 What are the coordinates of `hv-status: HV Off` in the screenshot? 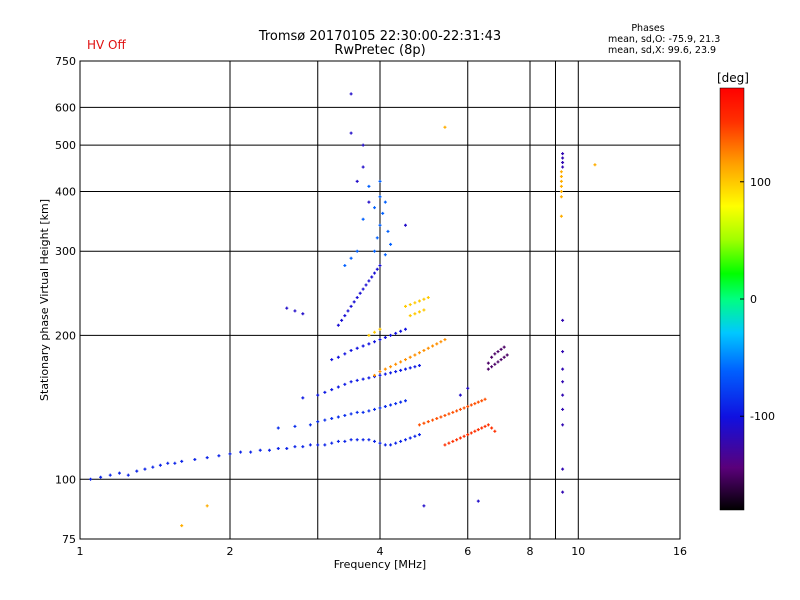 It's located at (106, 45).